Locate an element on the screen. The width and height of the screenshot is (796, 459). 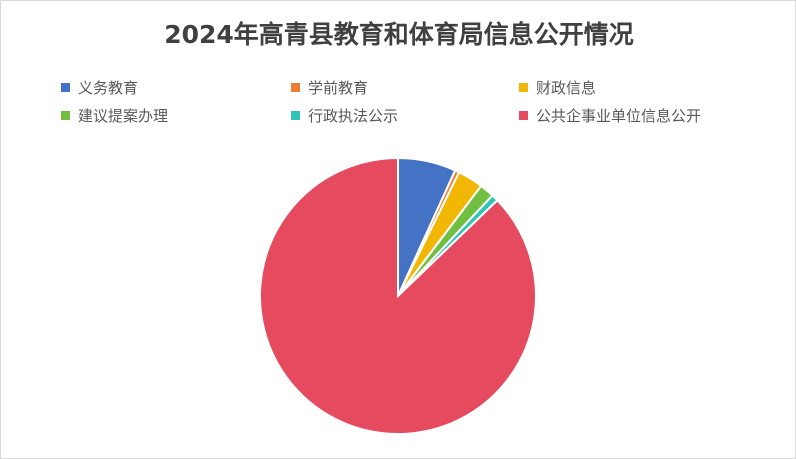
legend-item: 建议提案办理 is located at coordinates (114, 115).